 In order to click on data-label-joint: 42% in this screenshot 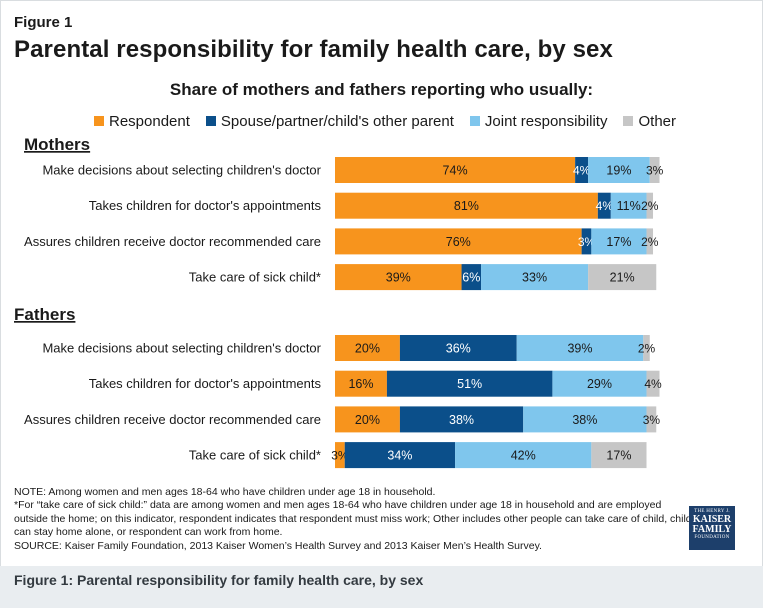, I will do `click(523, 456)`.